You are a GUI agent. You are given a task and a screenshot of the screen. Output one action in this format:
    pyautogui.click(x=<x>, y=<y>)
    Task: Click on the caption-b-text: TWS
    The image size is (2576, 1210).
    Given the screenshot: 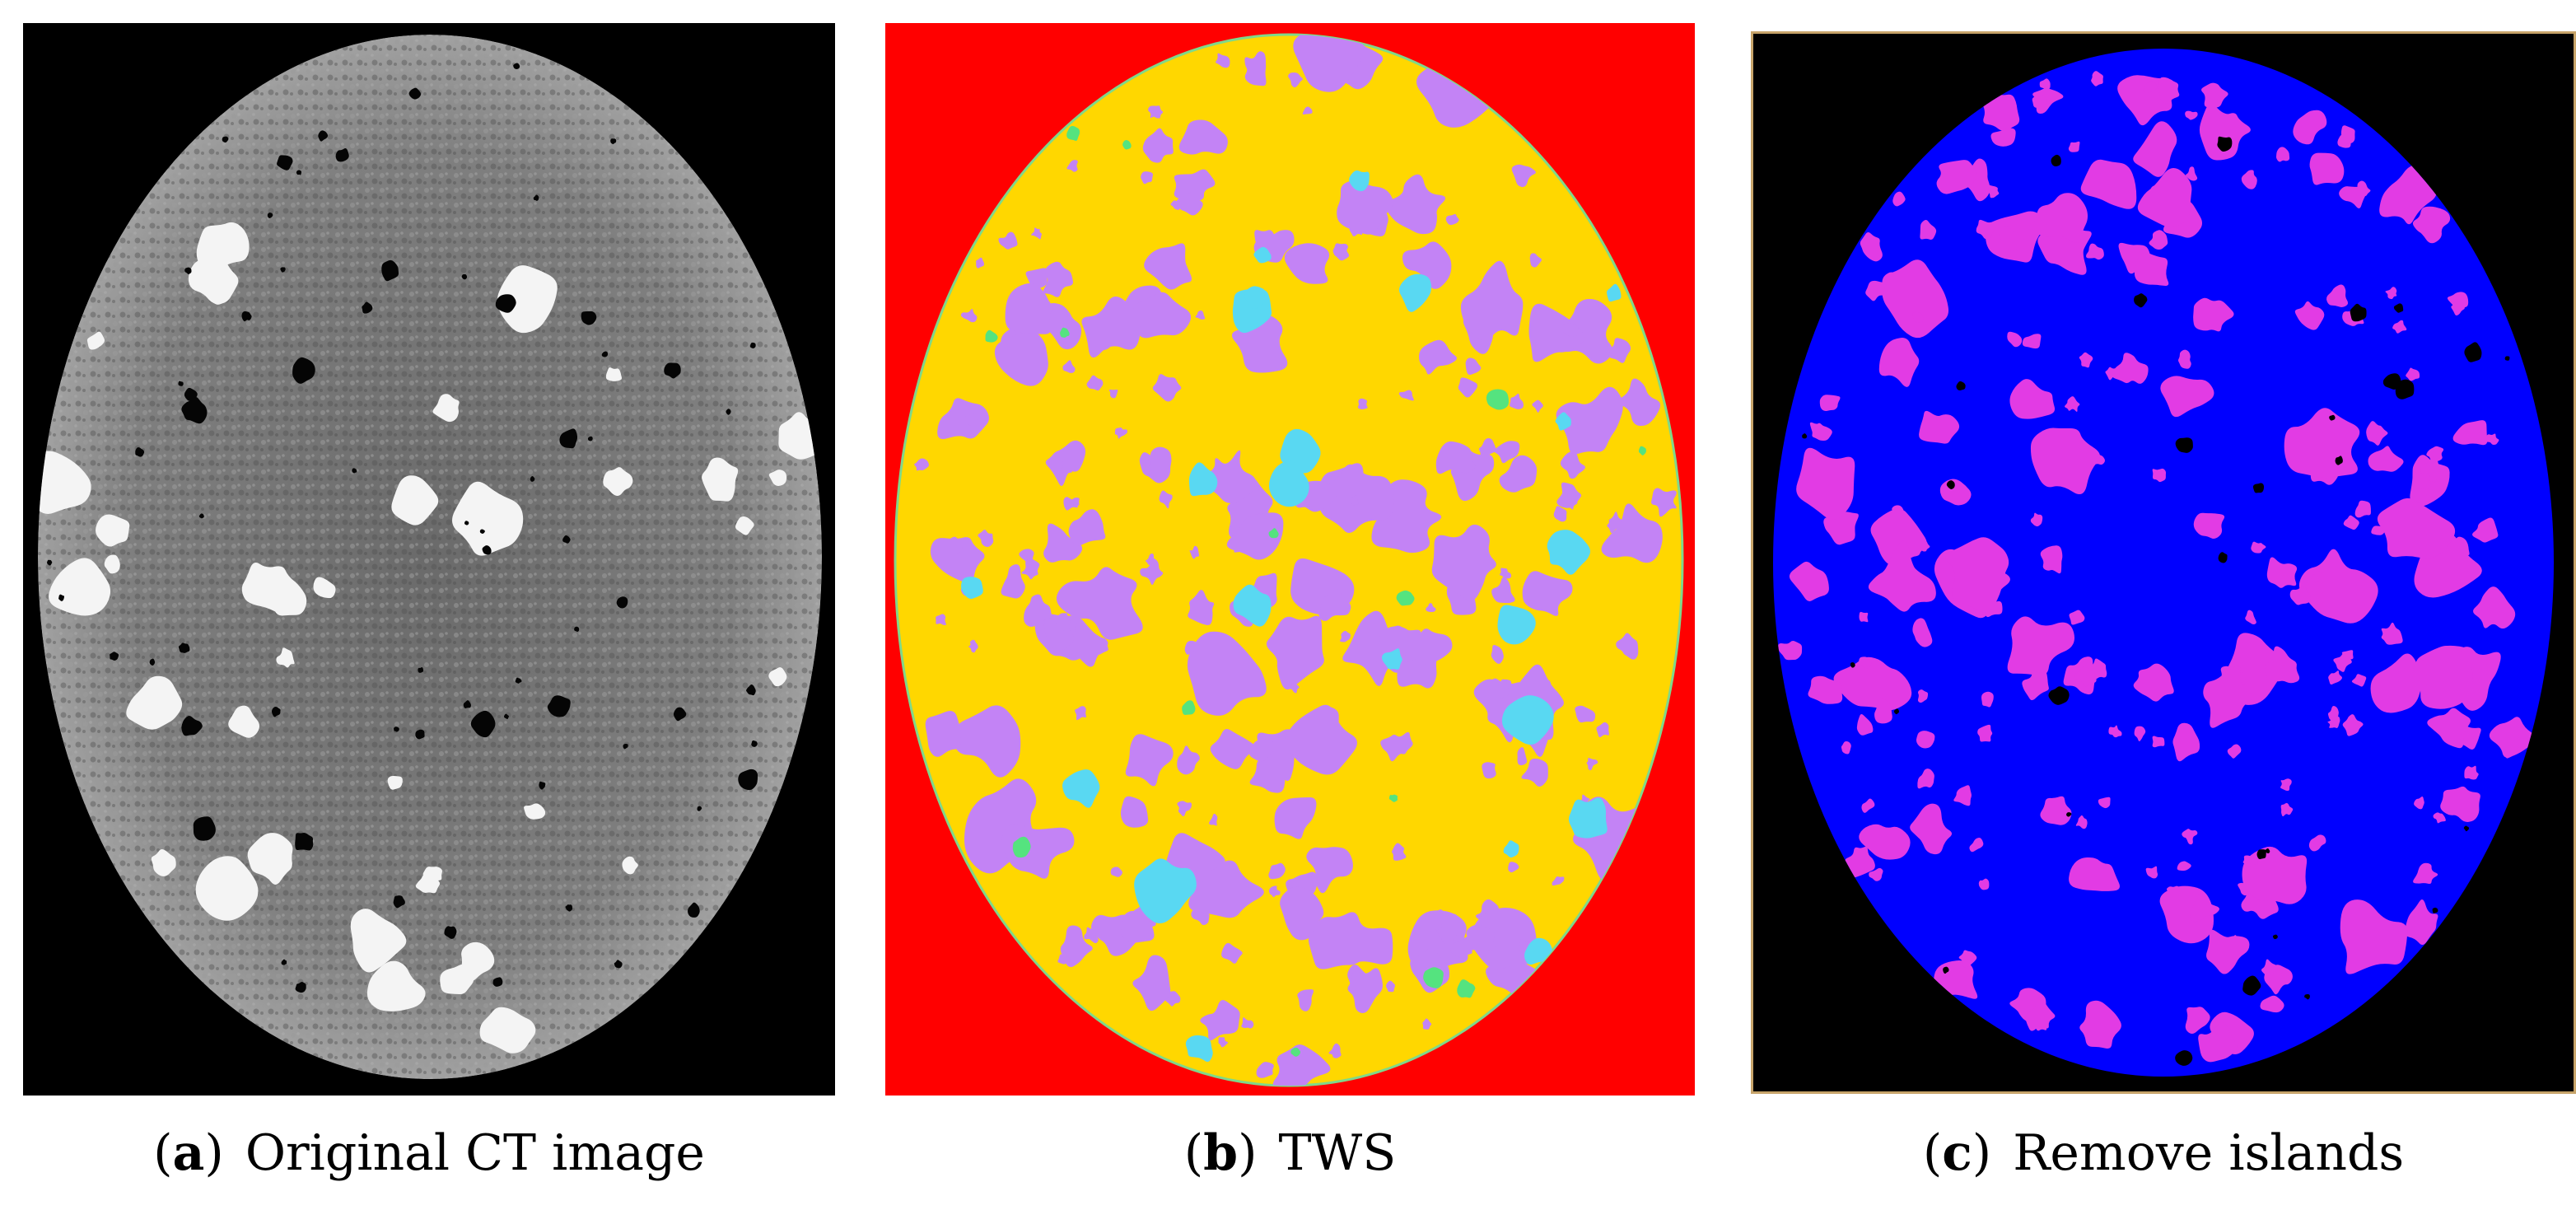 What is the action you would take?
    pyautogui.click(x=1337, y=1153)
    